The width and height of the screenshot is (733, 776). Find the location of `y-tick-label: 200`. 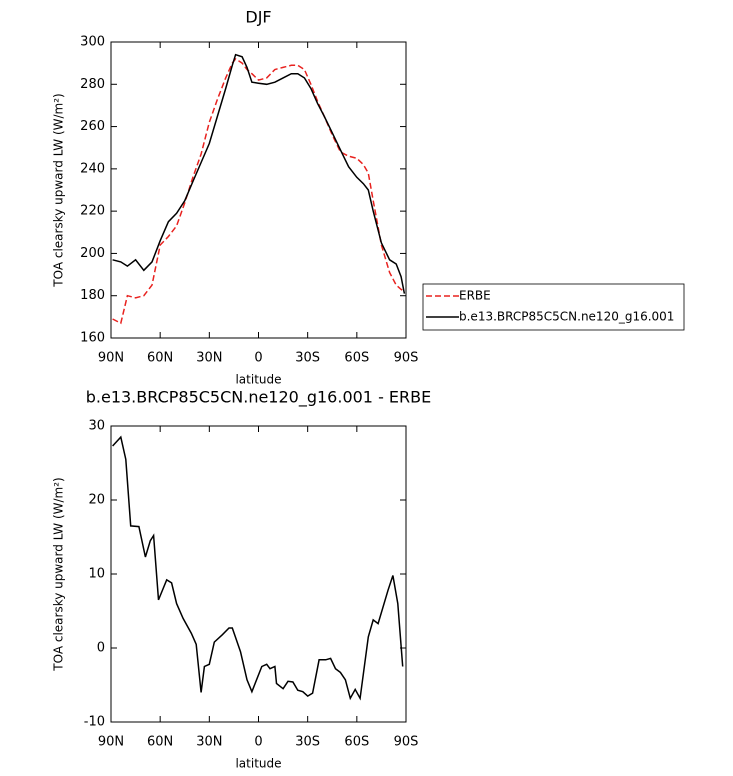

y-tick-label: 200 is located at coordinates (92, 253).